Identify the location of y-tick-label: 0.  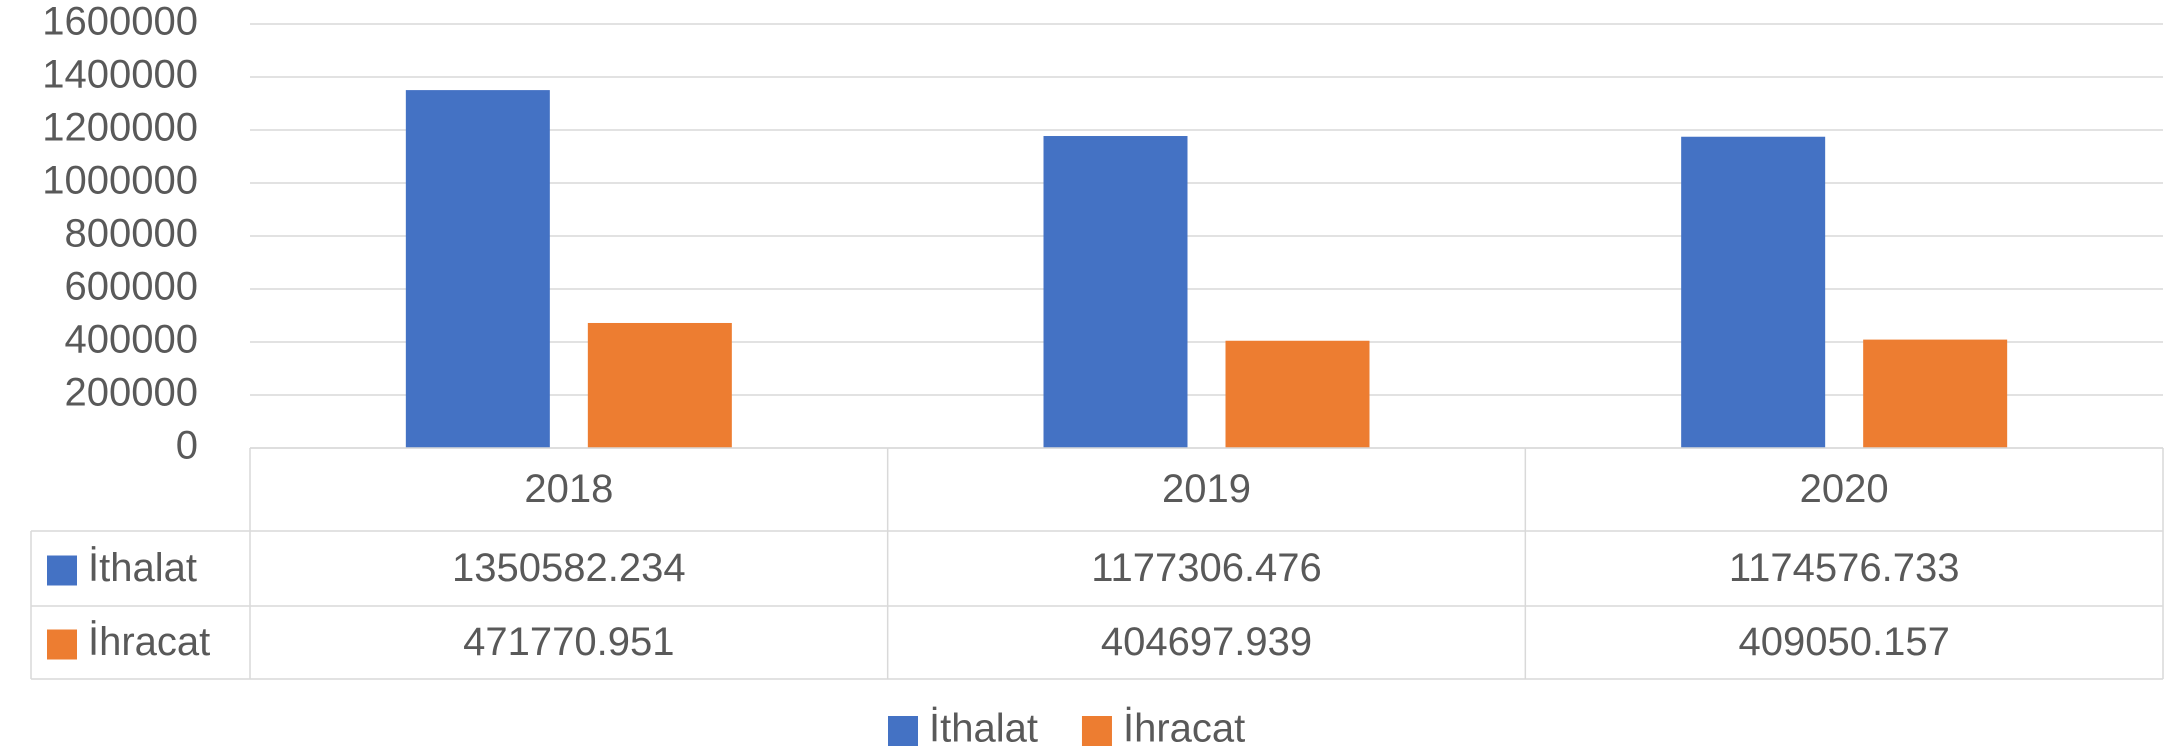
(187, 446).